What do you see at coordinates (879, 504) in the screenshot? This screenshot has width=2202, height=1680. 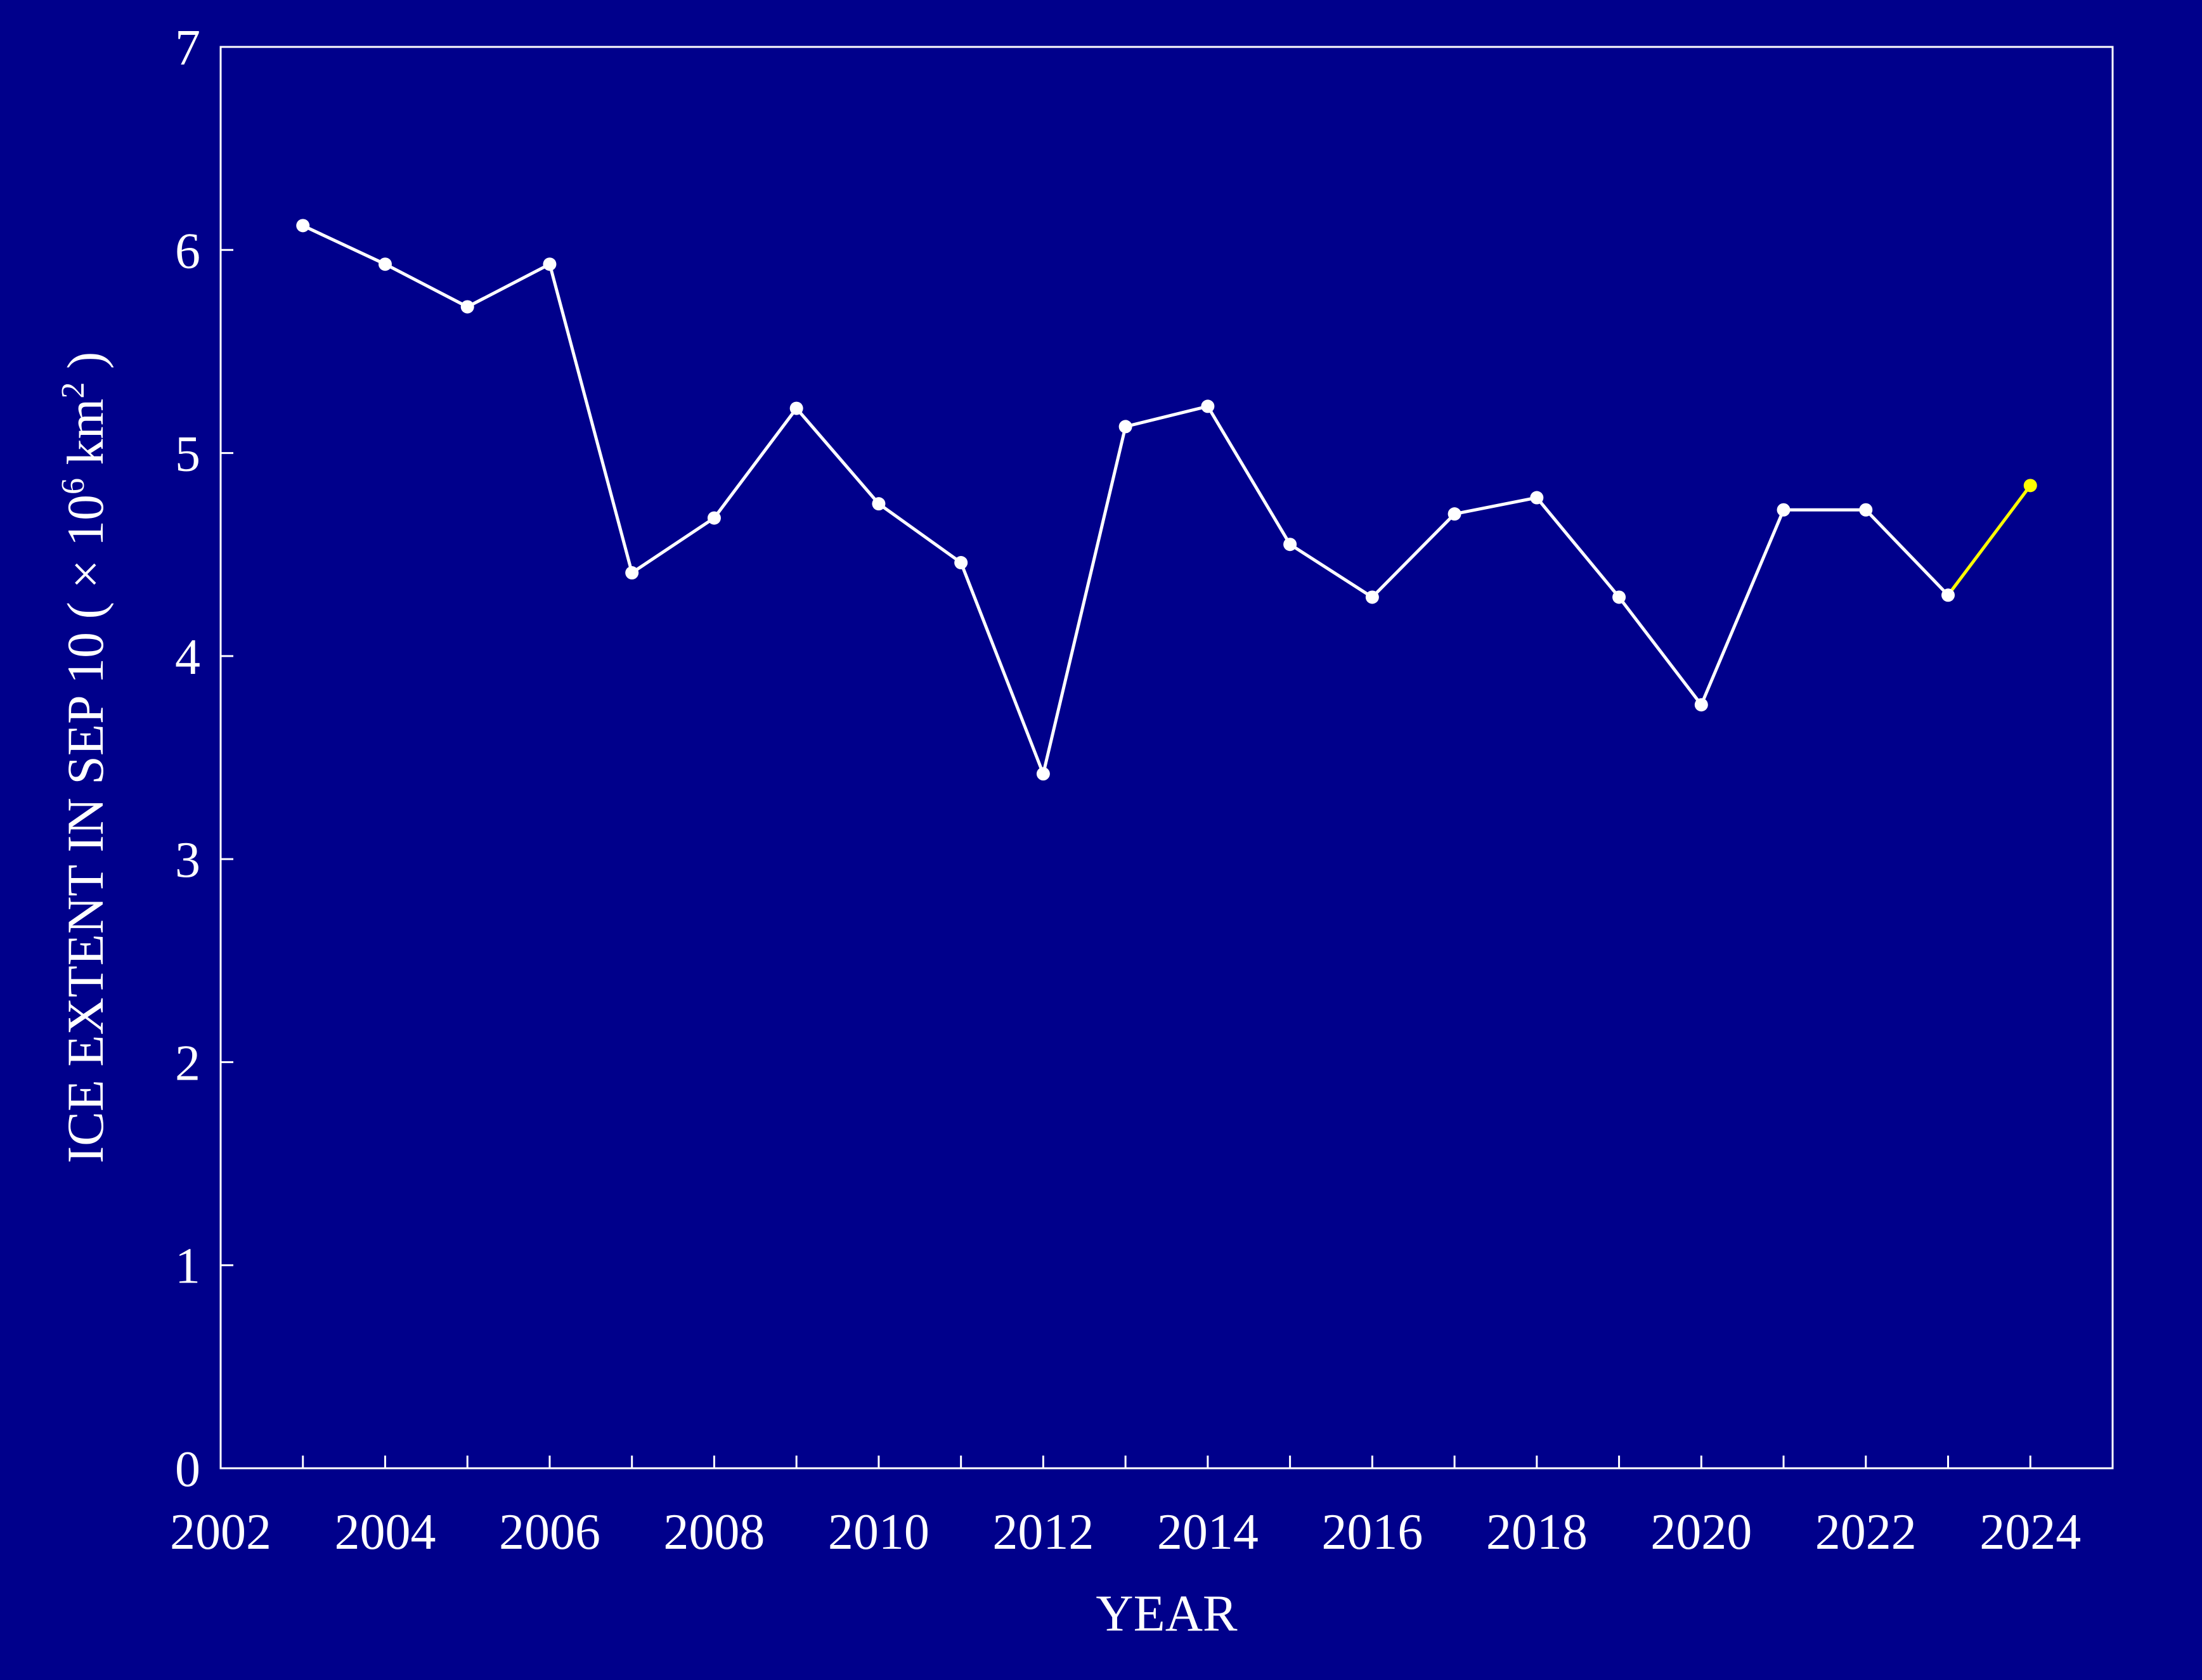 I see `data-point-0-2010` at bounding box center [879, 504].